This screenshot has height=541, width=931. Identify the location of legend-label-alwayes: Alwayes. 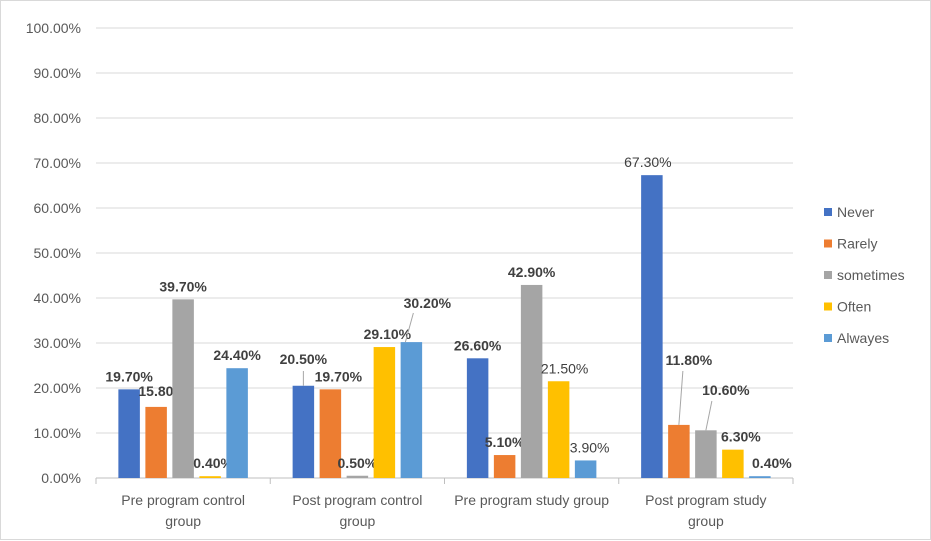
(863, 338).